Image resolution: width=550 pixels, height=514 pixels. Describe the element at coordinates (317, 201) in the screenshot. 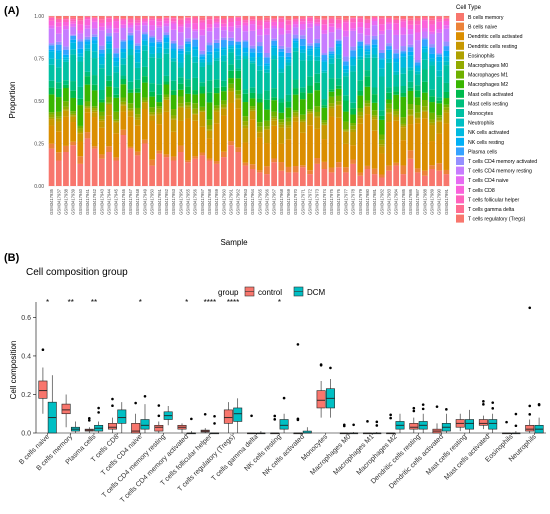

I see `x-tick-label: GSM3417973` at that location.